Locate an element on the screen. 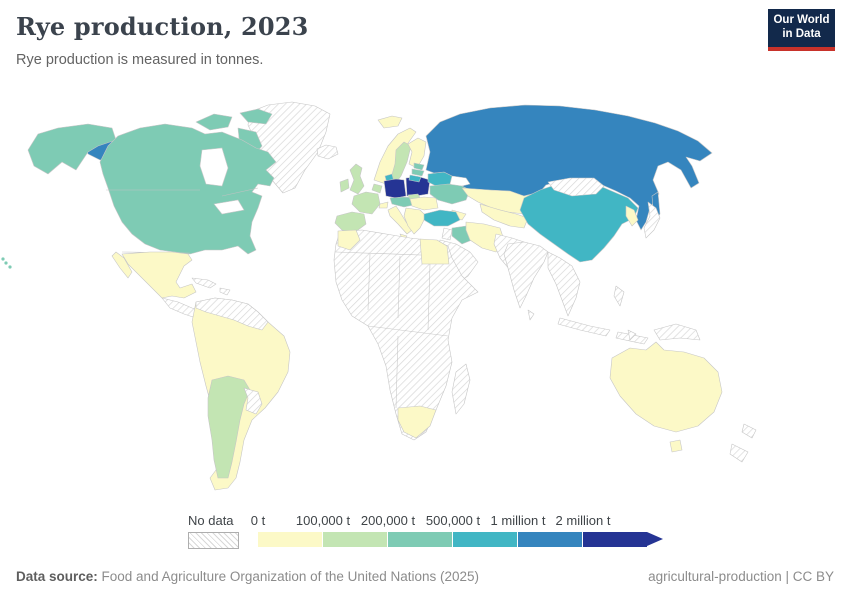  region-egypt is located at coordinates (434, 251).